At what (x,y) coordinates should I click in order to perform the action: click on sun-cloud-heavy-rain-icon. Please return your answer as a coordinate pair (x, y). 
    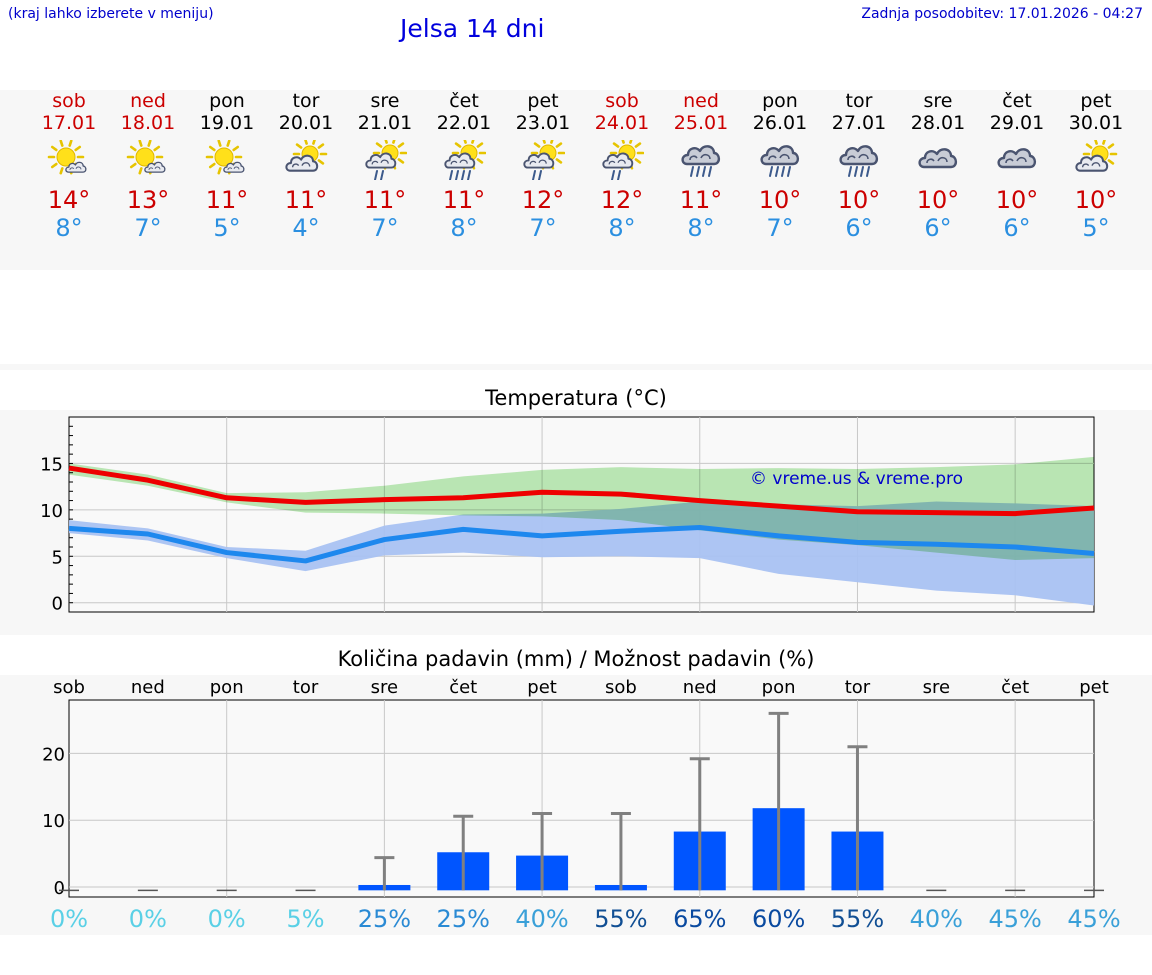
    Looking at the image, I should click on (465, 160).